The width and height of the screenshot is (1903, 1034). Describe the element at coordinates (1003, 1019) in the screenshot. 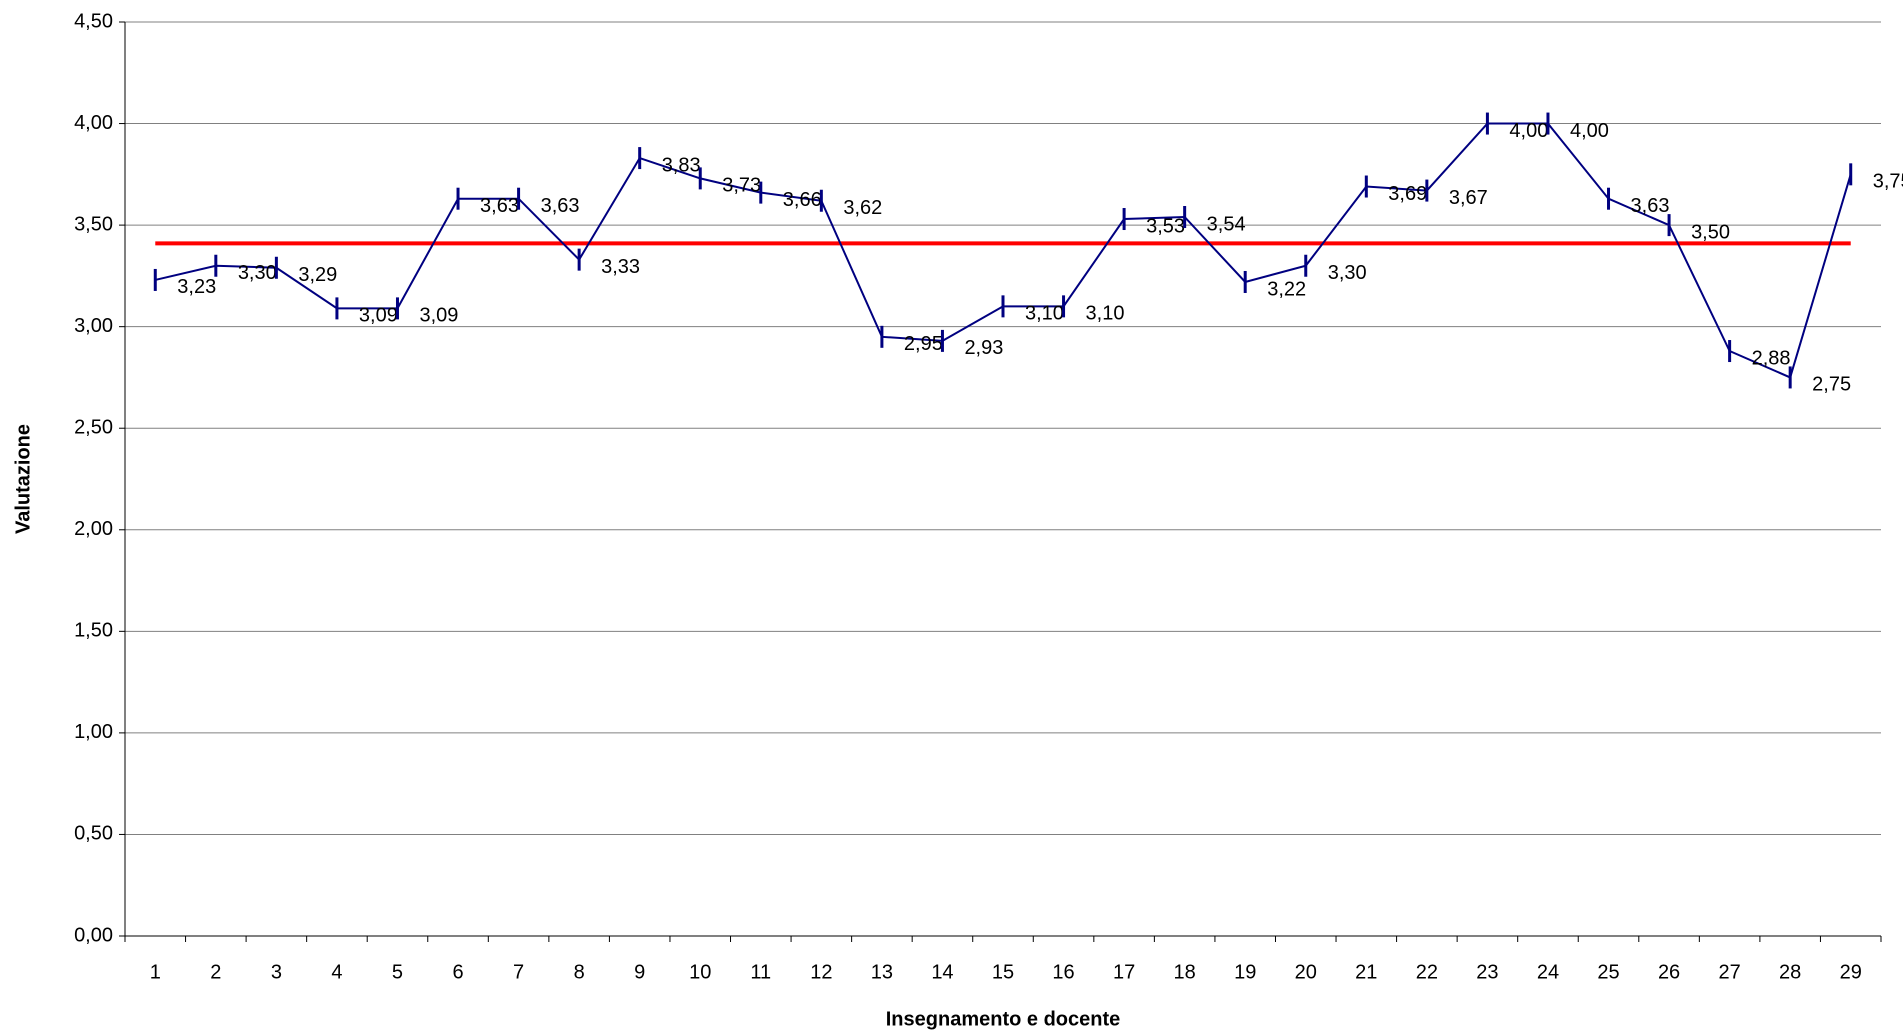

I see `x-axis-title: Insegnamento e docente` at that location.